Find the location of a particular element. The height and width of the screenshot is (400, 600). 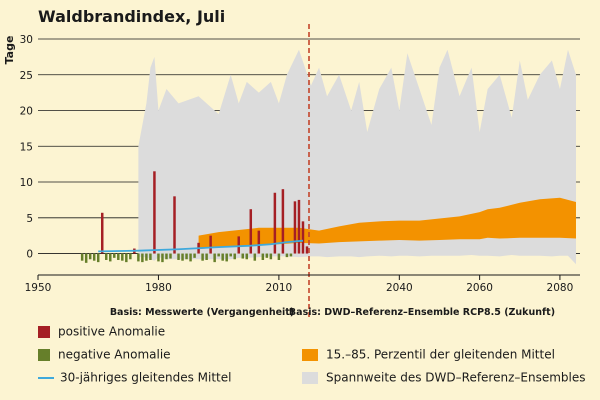

anomaly-bar-1976 is located at coordinates (142, 258).